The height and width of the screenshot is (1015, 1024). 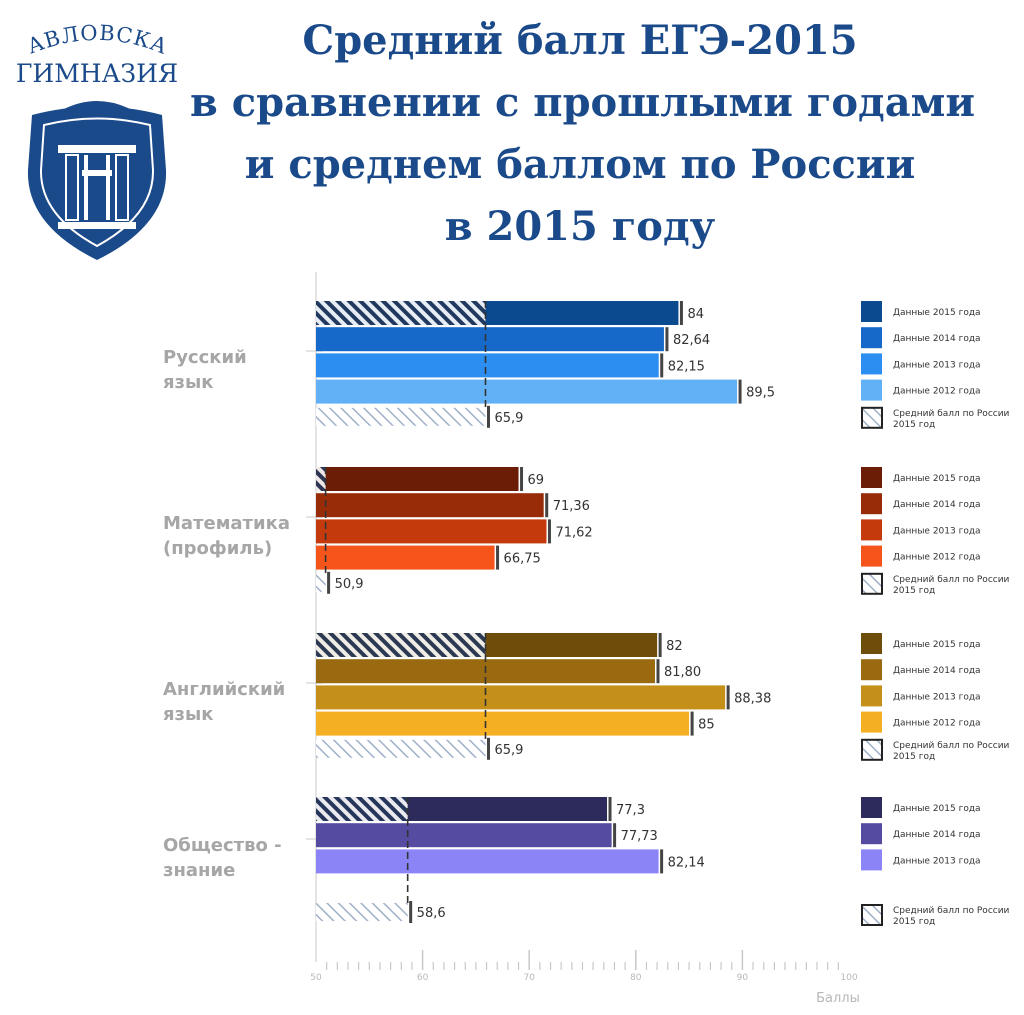 What do you see at coordinates (691, 340) in the screenshot?
I see `data-label: 82,64` at bounding box center [691, 340].